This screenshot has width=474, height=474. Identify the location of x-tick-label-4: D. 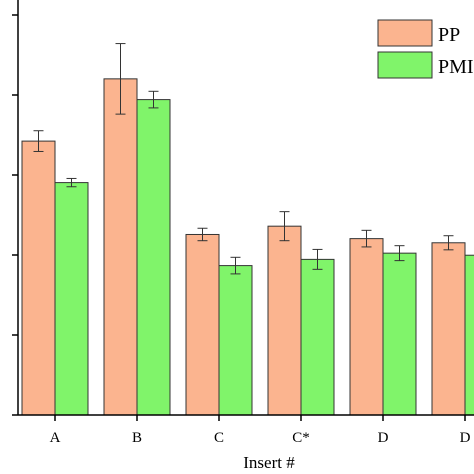
(383, 438).